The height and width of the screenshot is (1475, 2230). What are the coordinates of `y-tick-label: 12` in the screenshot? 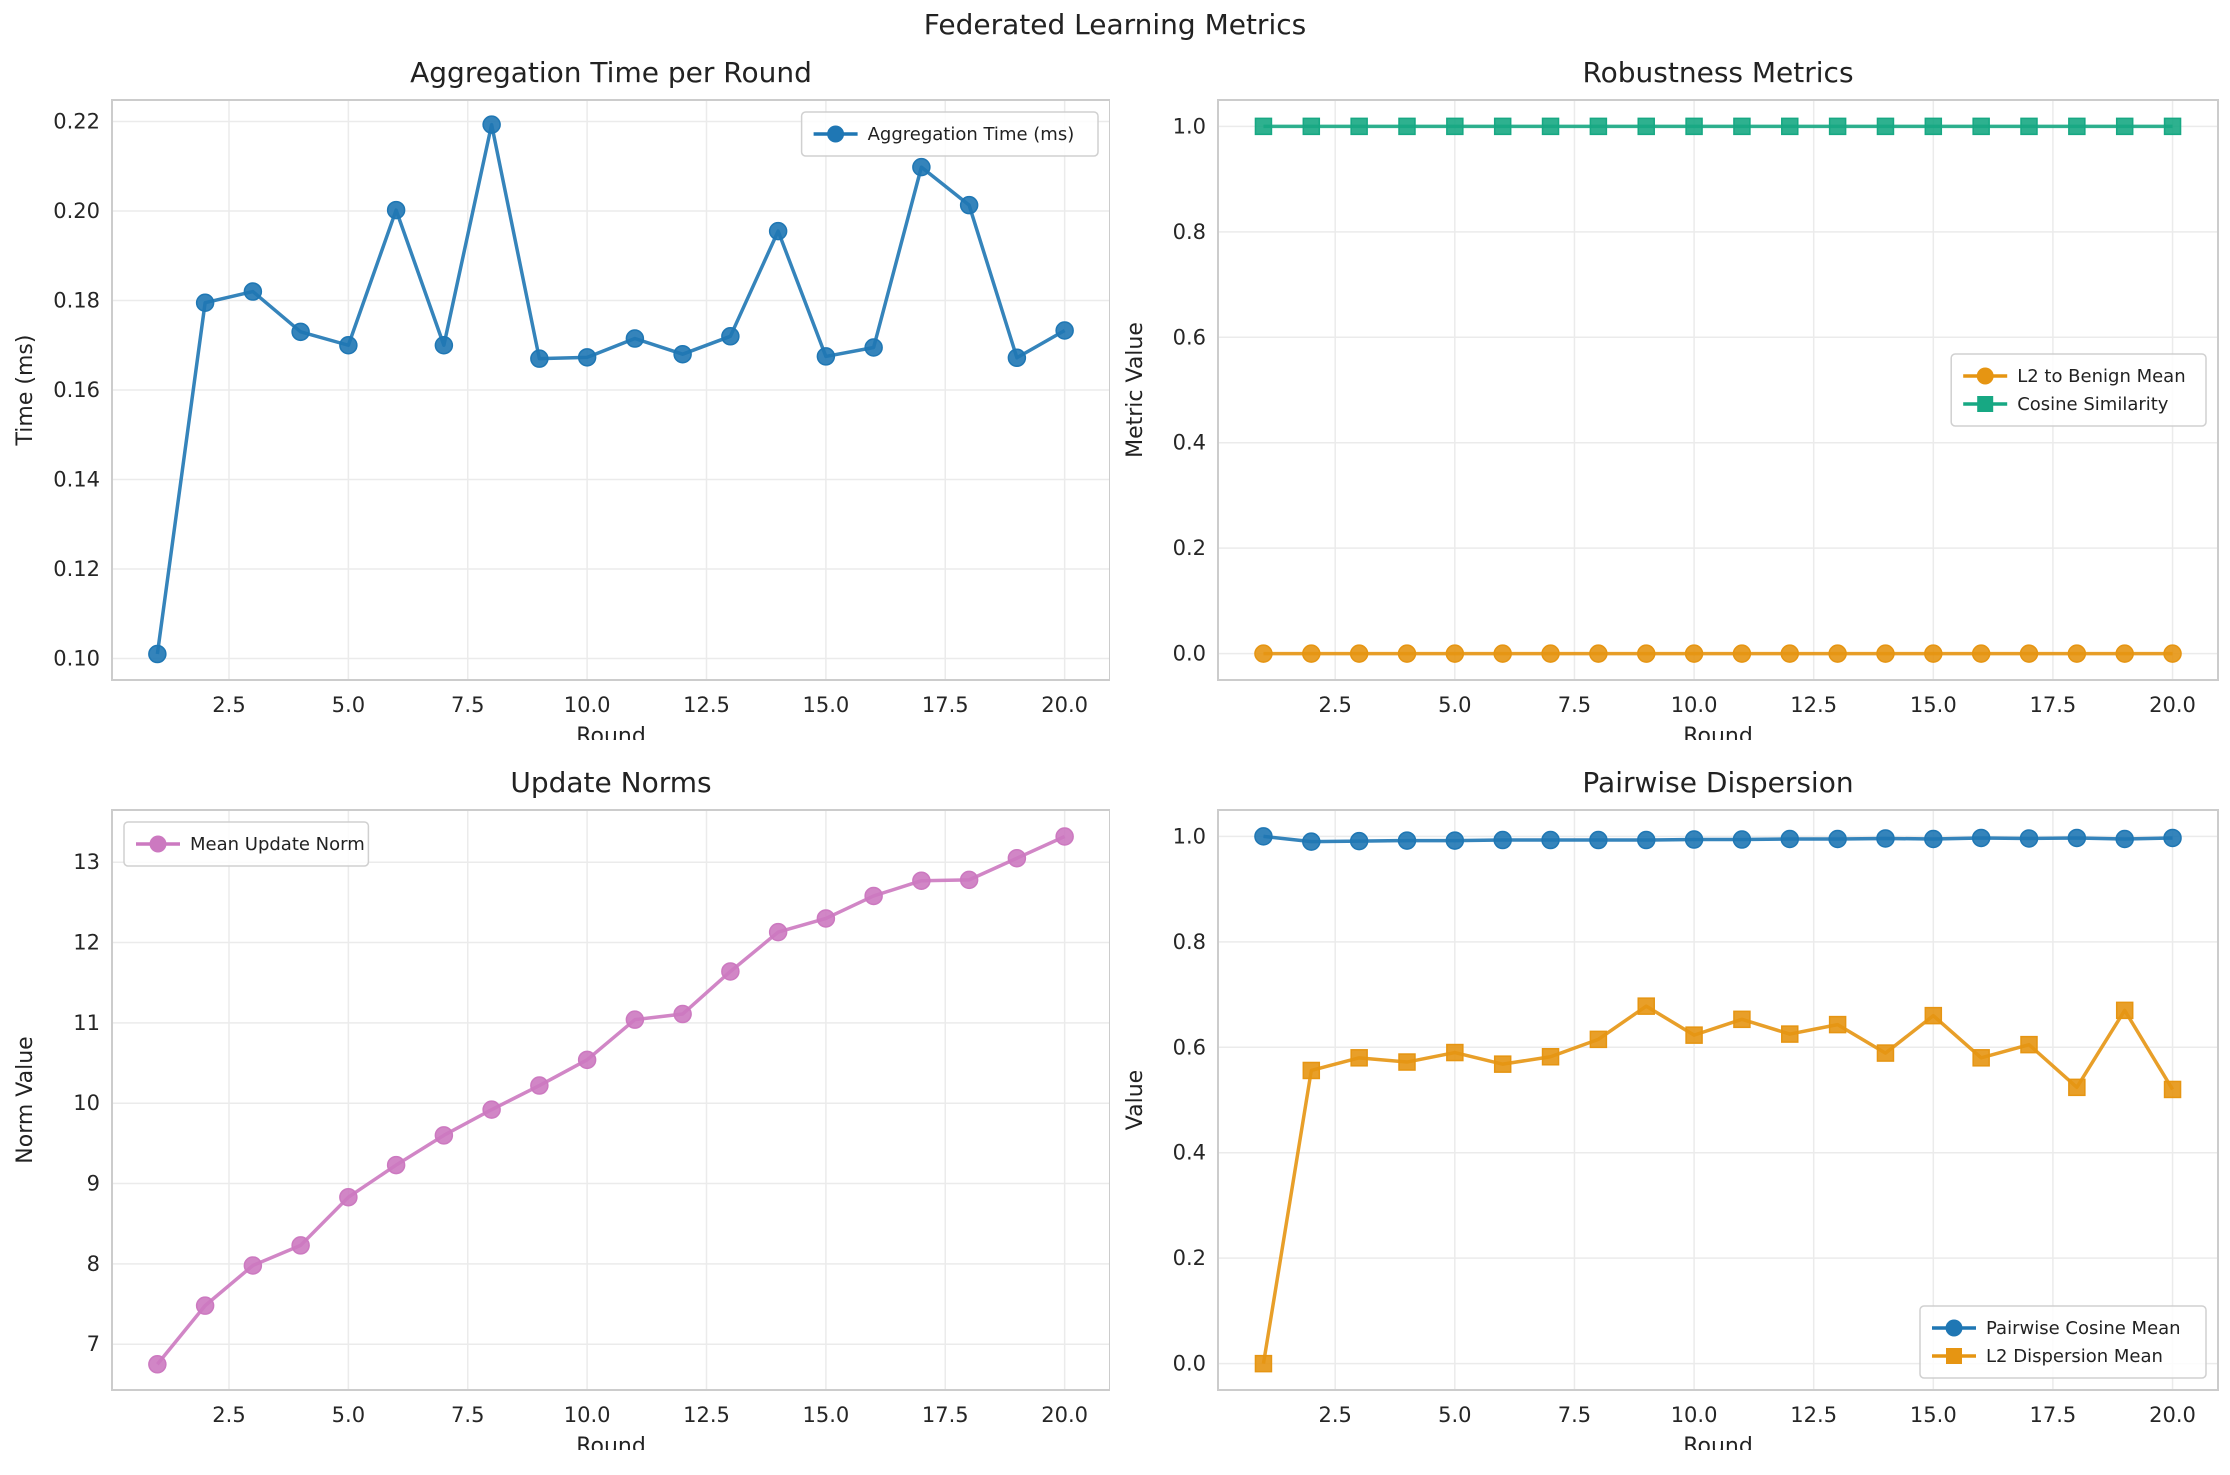 It's located at (86, 943).